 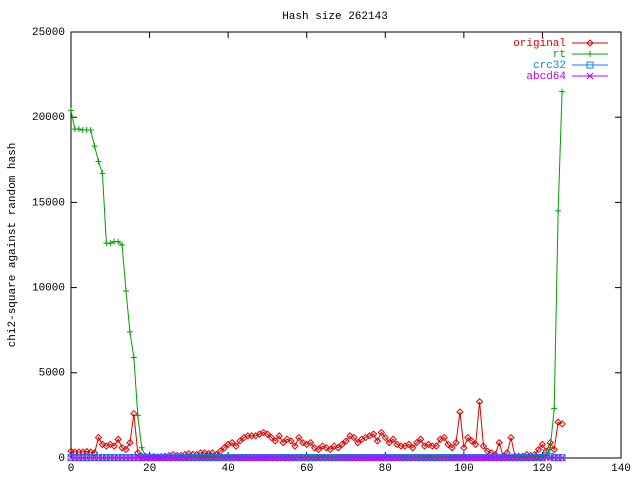 What do you see at coordinates (543, 469) in the screenshot?
I see `x-tick-label: 120` at bounding box center [543, 469].